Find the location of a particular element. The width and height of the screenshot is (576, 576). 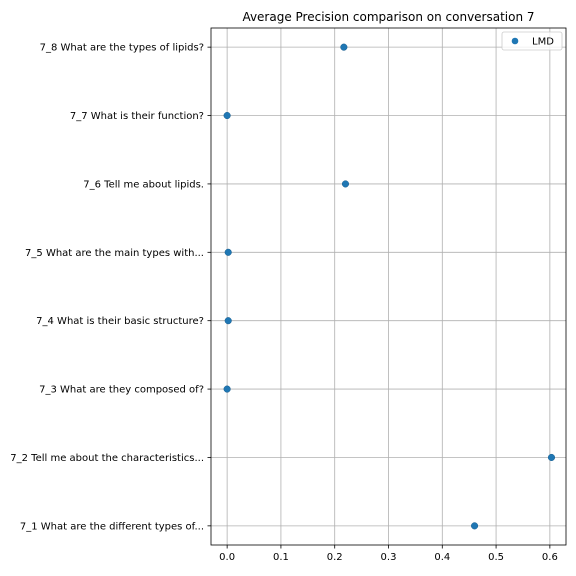

x-tick-label: 0.3 is located at coordinates (389, 557).